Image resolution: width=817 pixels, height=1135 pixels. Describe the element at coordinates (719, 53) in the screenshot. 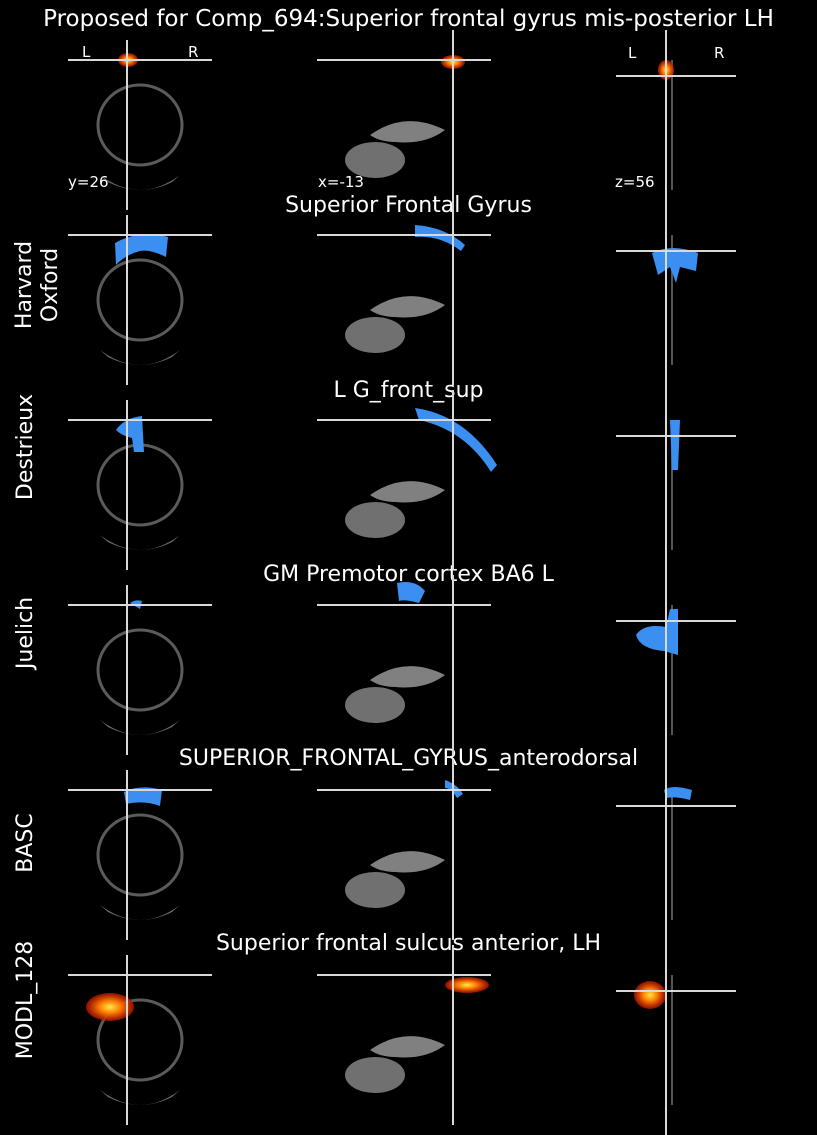

I see `orientation-right-axial: R` at that location.